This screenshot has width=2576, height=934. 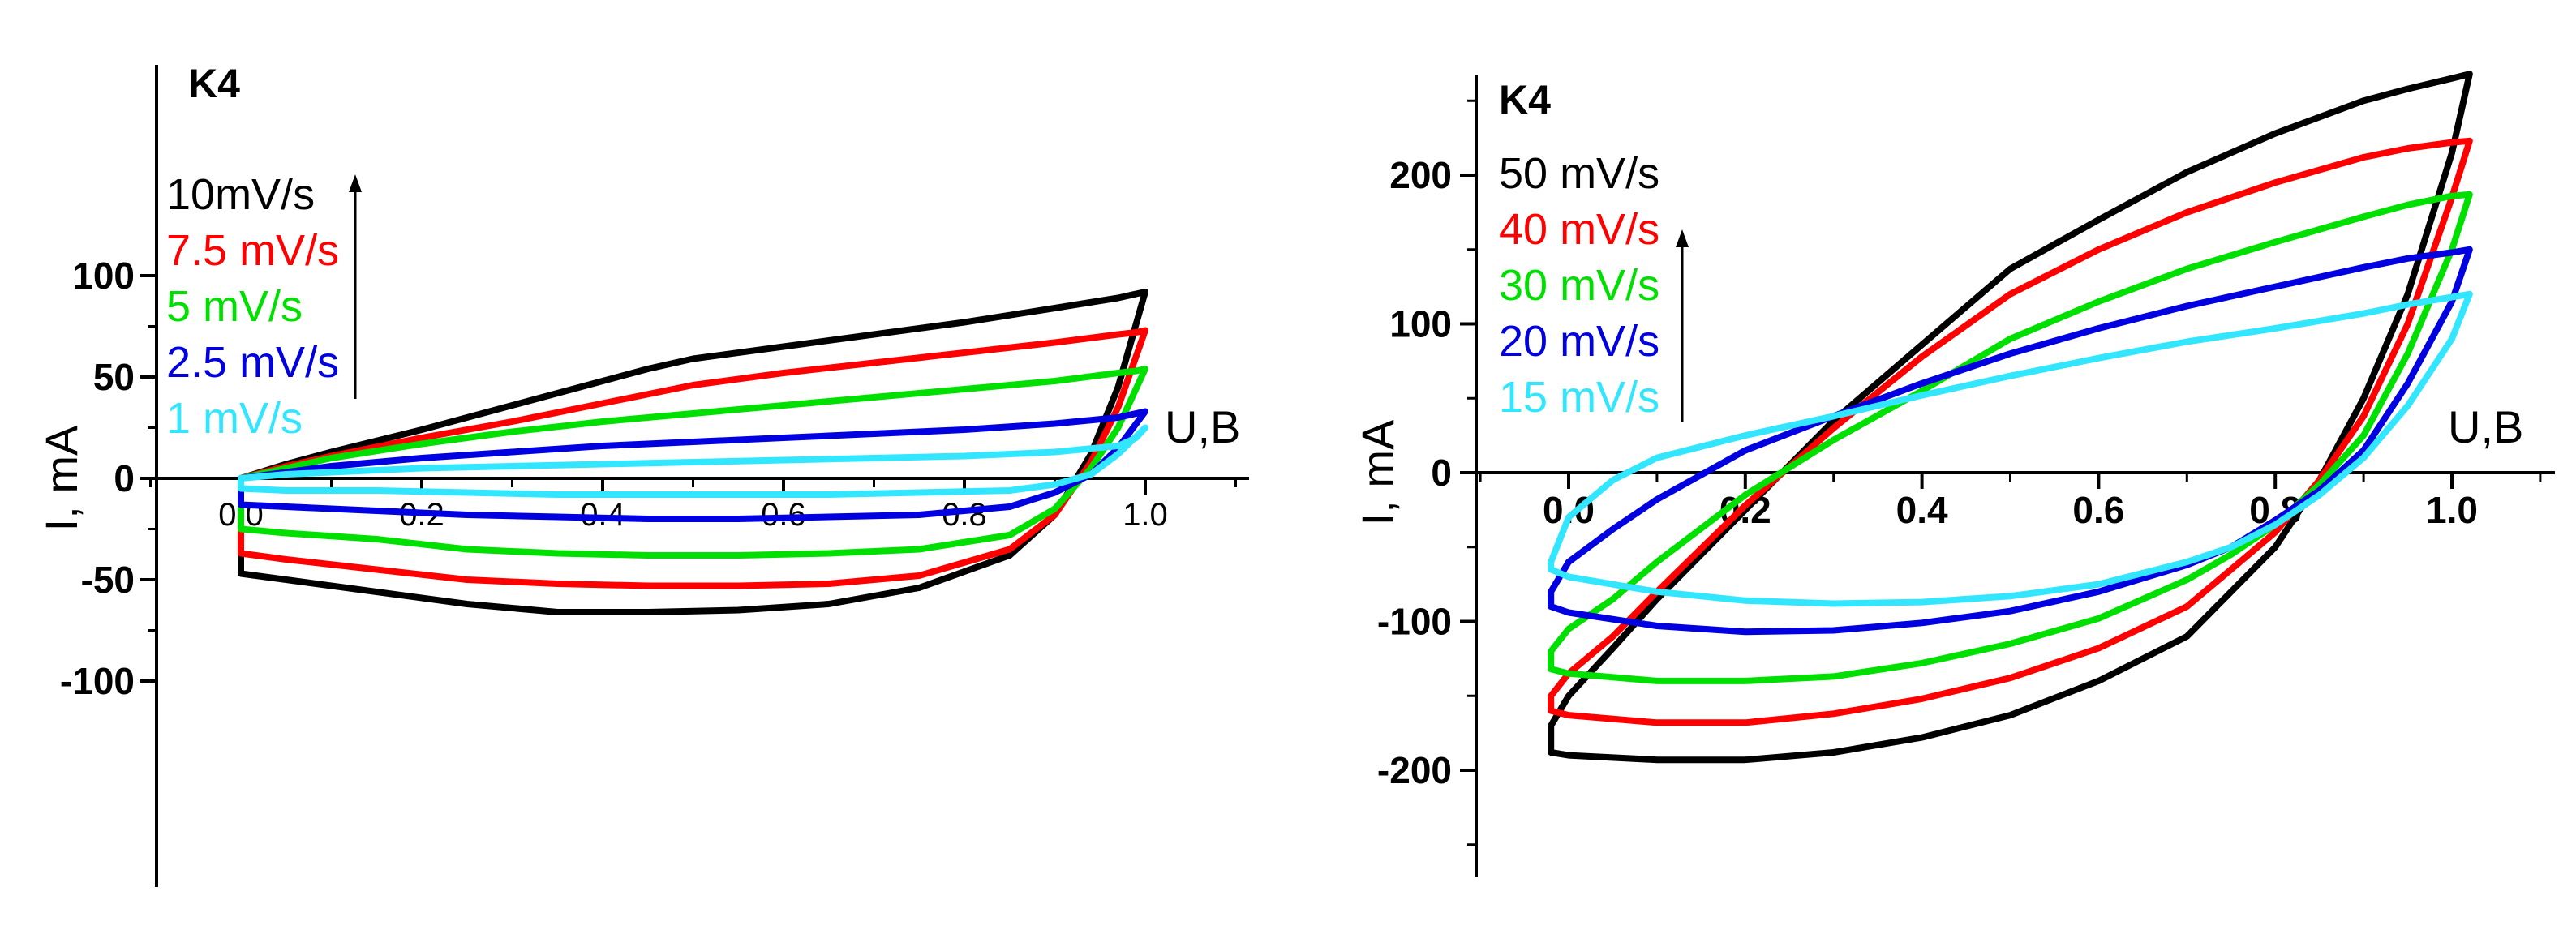 I want to click on legend-entry: 1 mV/s, so click(x=234, y=418).